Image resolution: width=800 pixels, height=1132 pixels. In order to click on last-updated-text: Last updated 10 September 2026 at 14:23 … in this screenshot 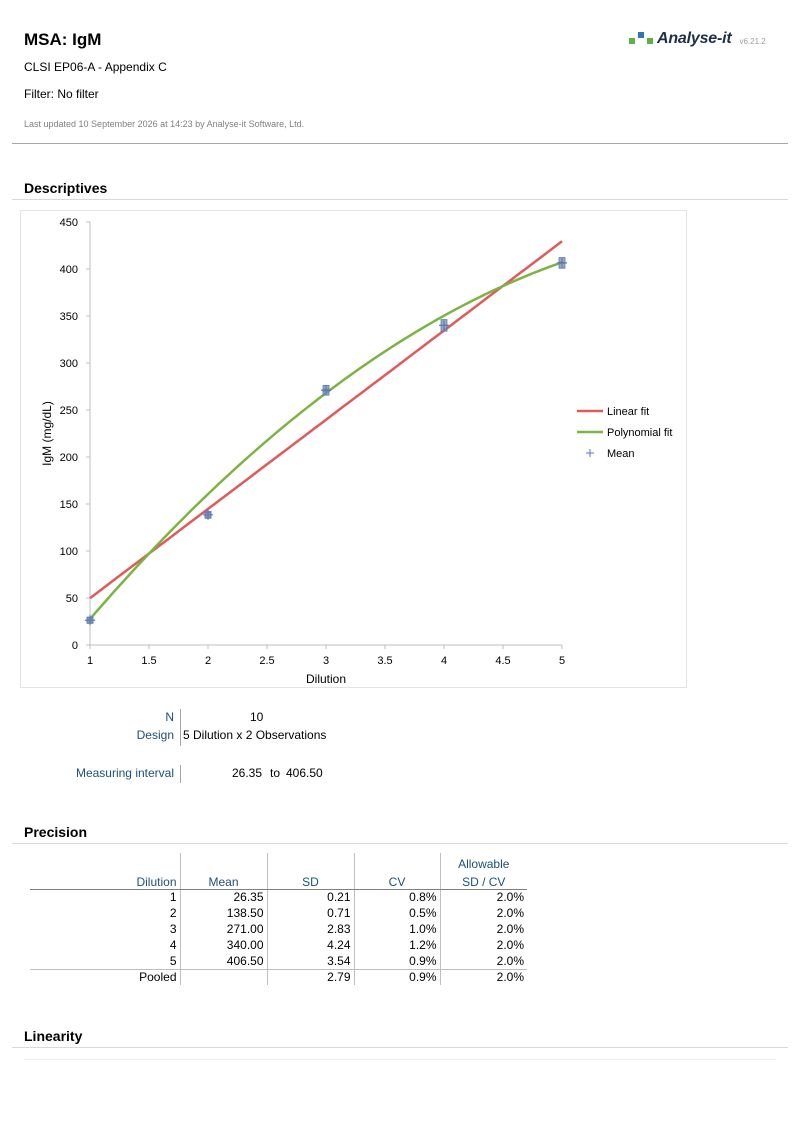, I will do `click(164, 124)`.